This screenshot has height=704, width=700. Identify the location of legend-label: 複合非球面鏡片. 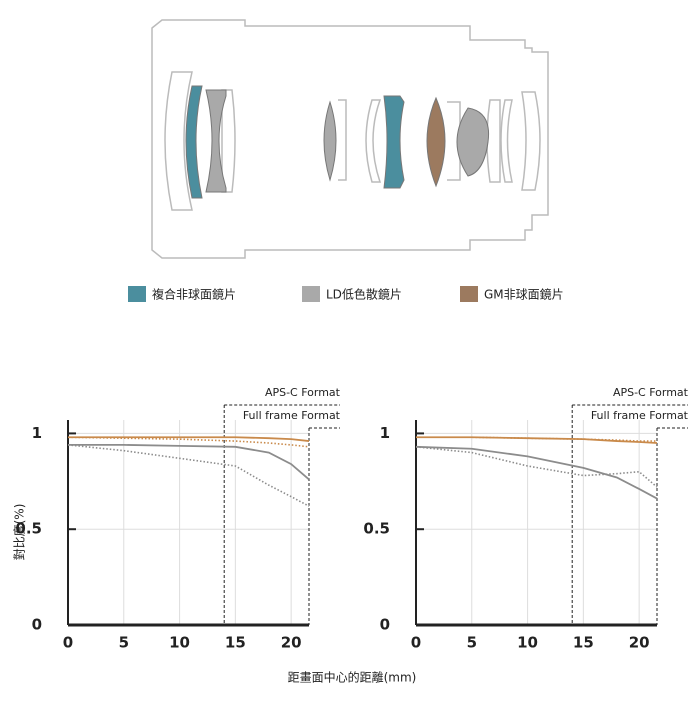
(194, 294).